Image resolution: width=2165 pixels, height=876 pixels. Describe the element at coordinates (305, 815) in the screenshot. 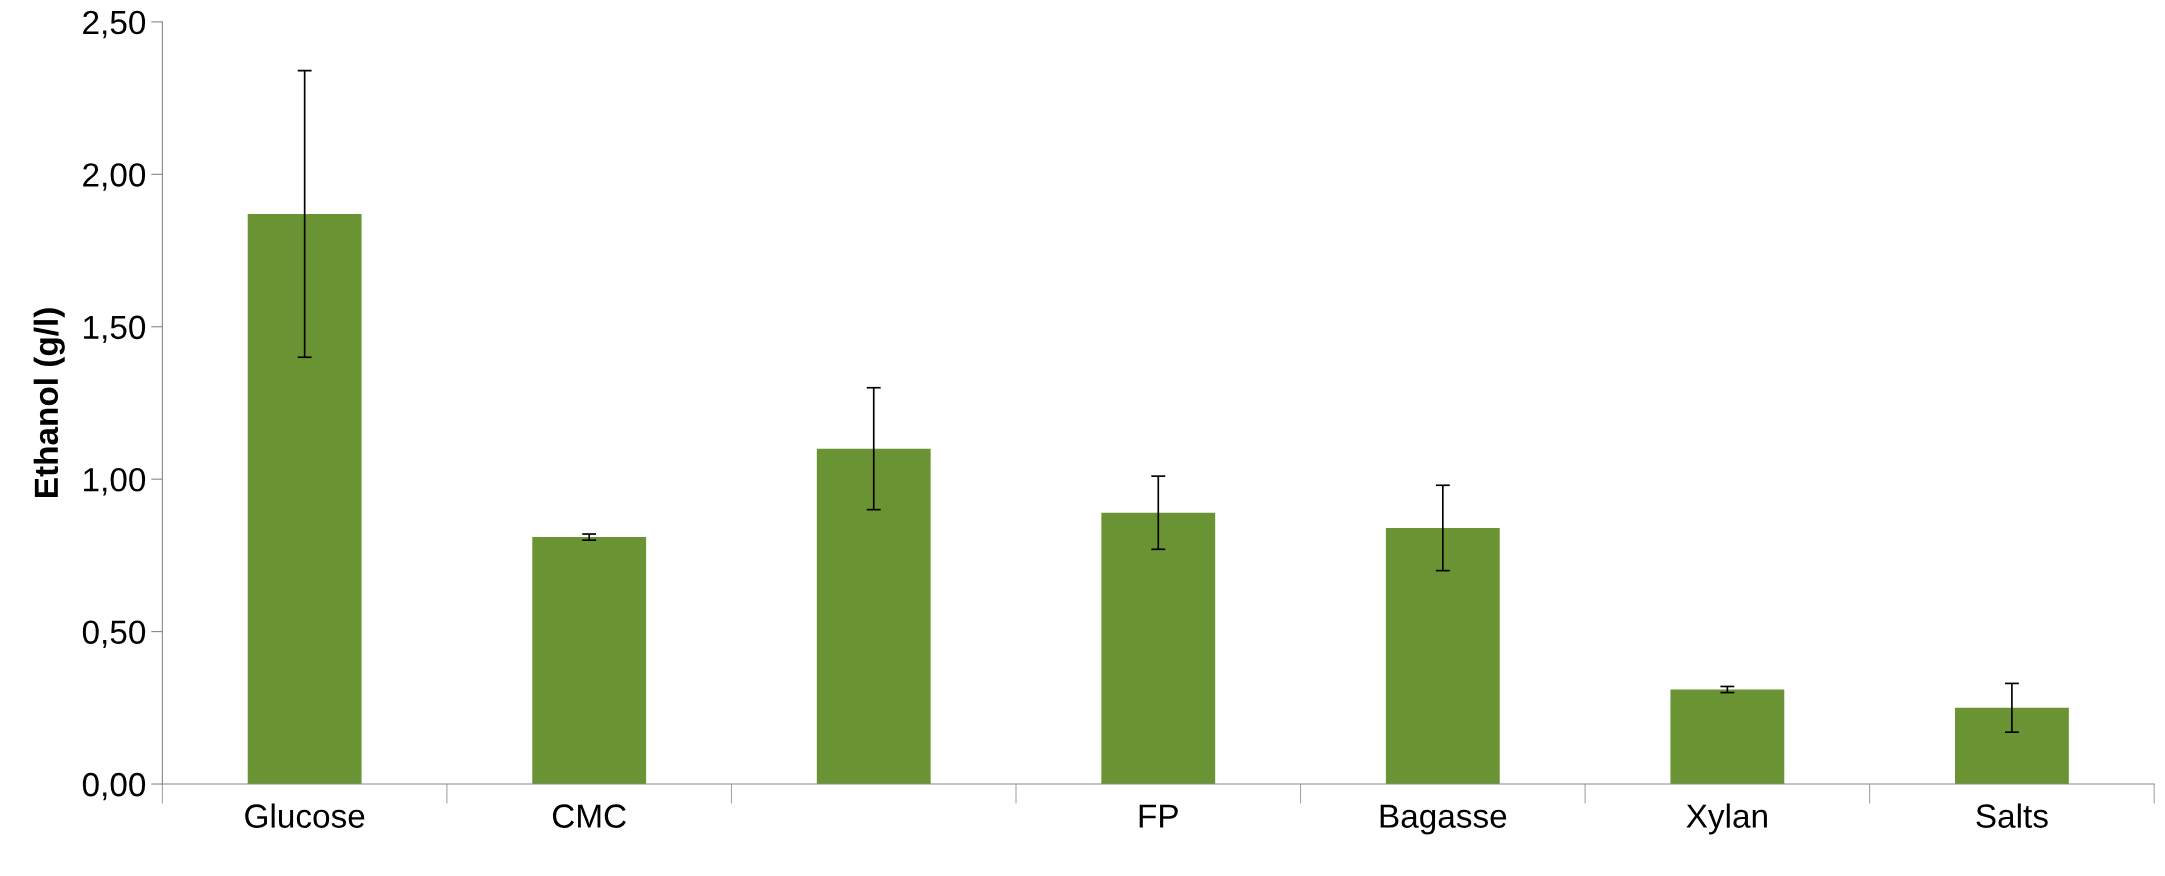

I see `x-tick-label: Glucose` at that location.